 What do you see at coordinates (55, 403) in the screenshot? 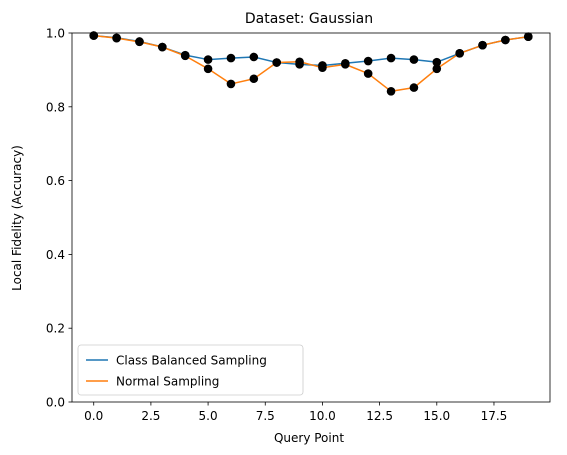
I see `y-tick-label: 0.0` at bounding box center [55, 403].